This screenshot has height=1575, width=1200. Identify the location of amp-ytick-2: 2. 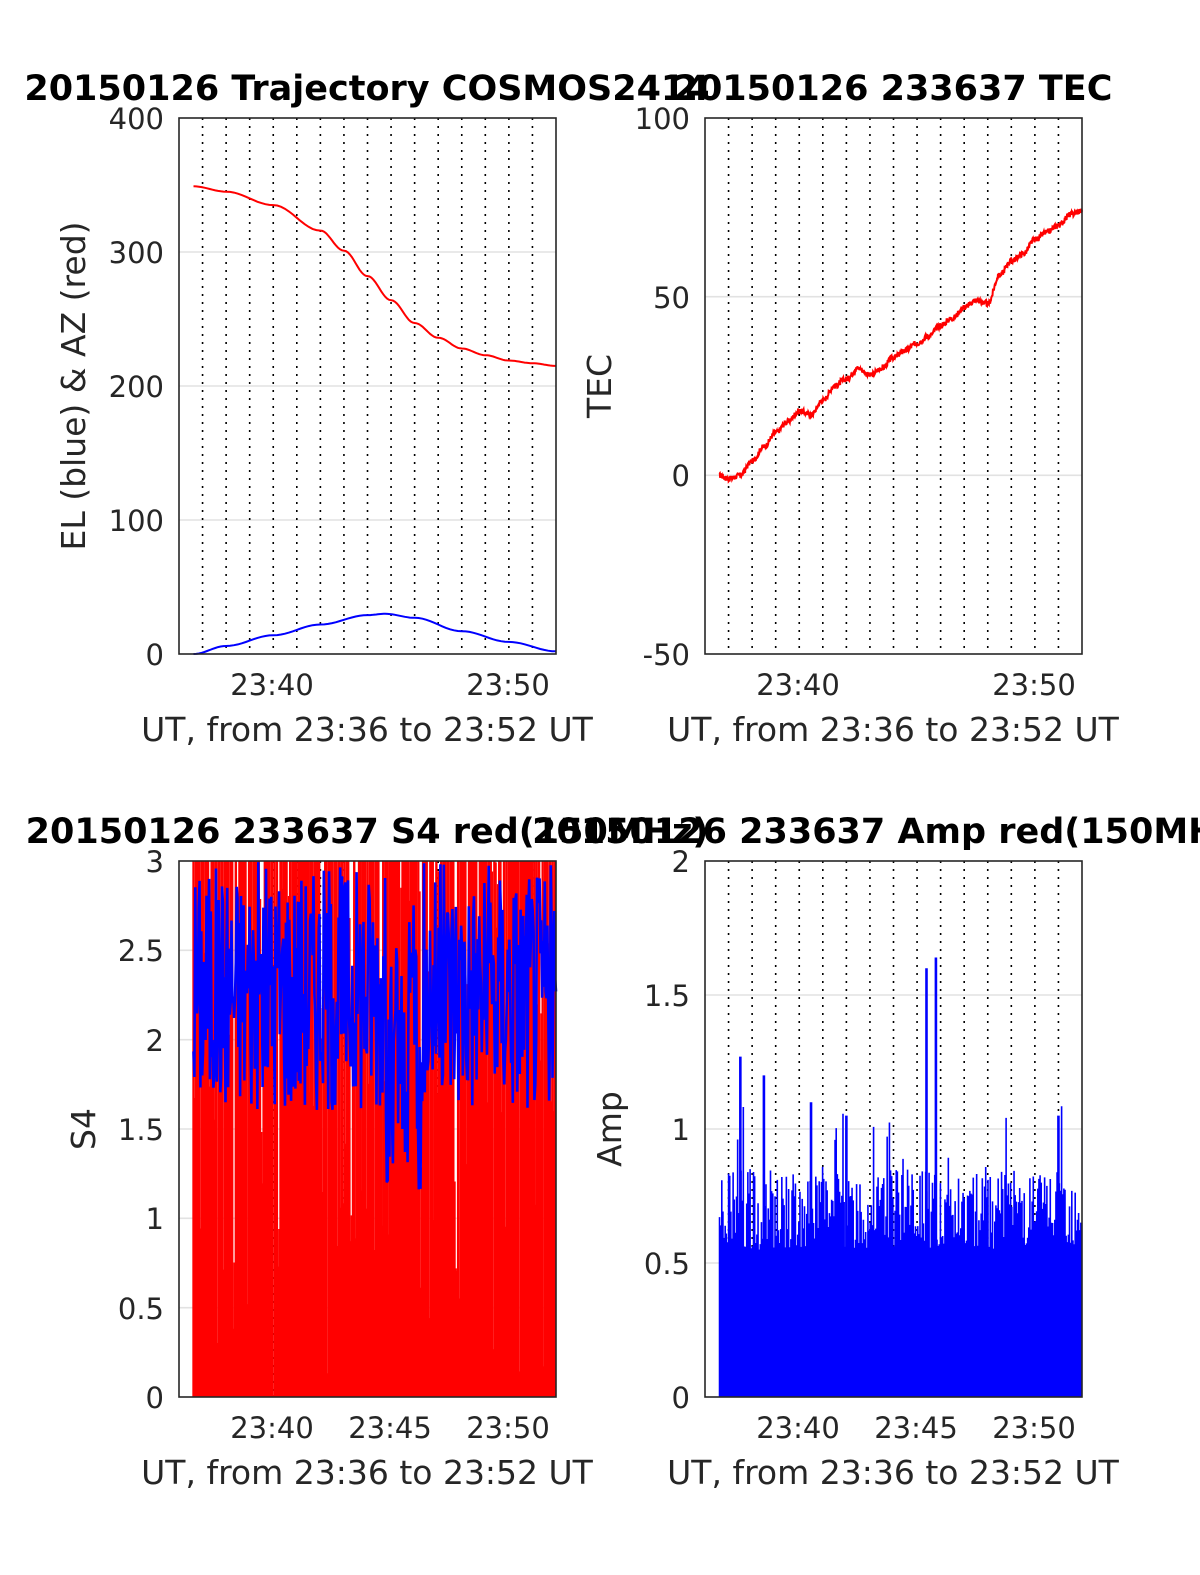
(681, 862).